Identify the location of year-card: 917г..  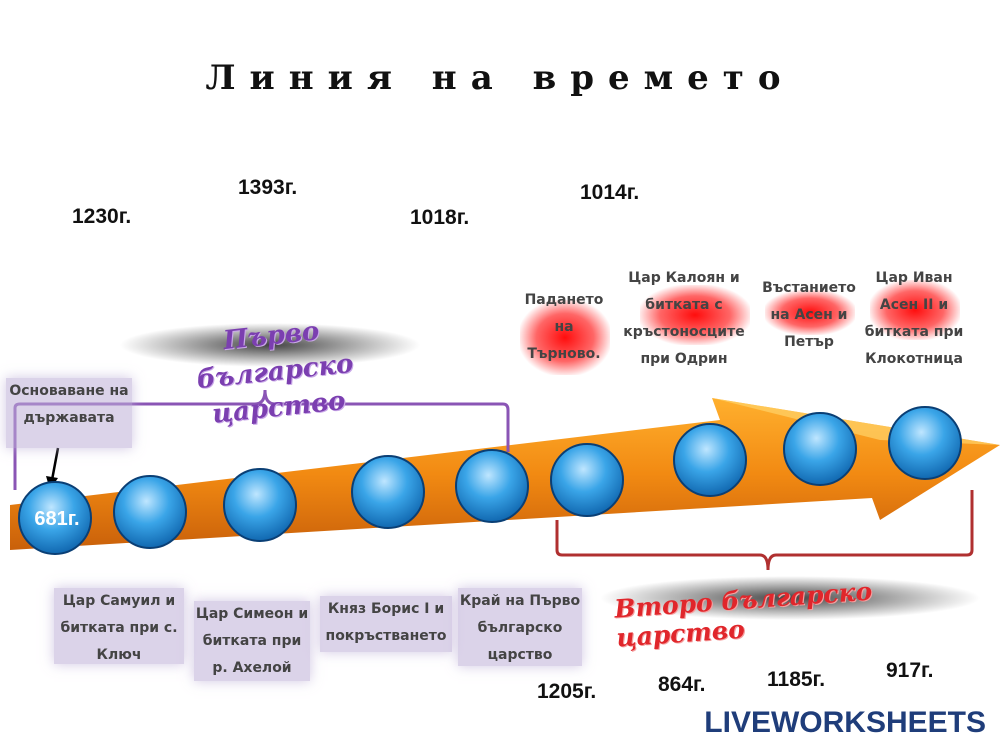
(910, 670).